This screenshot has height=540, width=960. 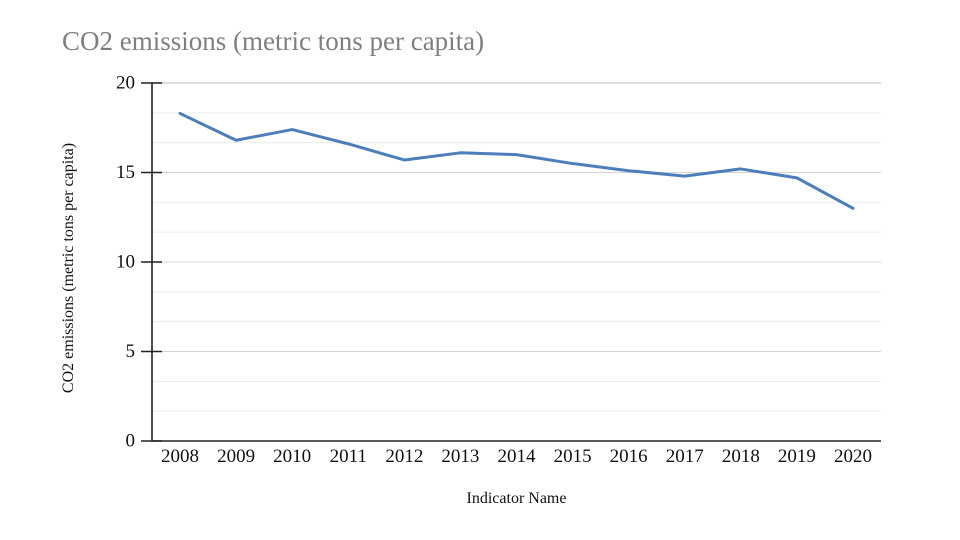 I want to click on x-tick-label: 2011, so click(x=348, y=456).